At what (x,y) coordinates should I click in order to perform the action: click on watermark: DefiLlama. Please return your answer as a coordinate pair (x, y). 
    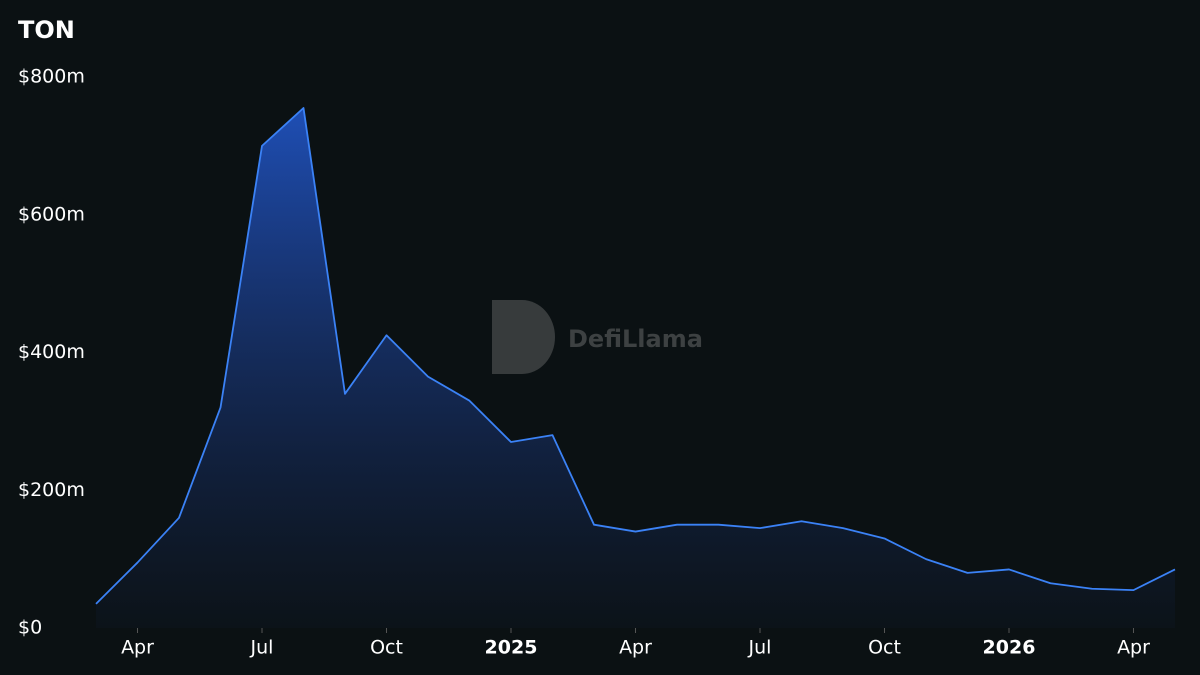
    Looking at the image, I should click on (597, 337).